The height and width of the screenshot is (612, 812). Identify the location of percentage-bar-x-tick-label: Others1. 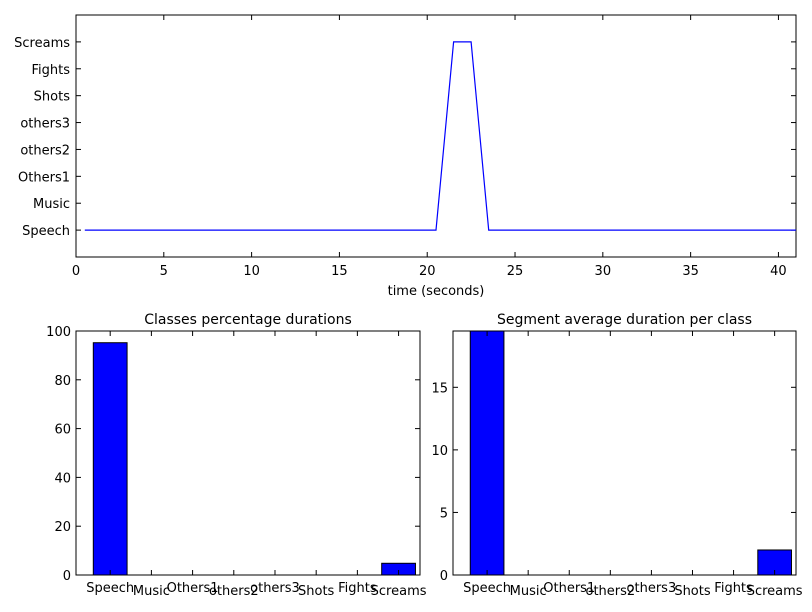
(193, 588).